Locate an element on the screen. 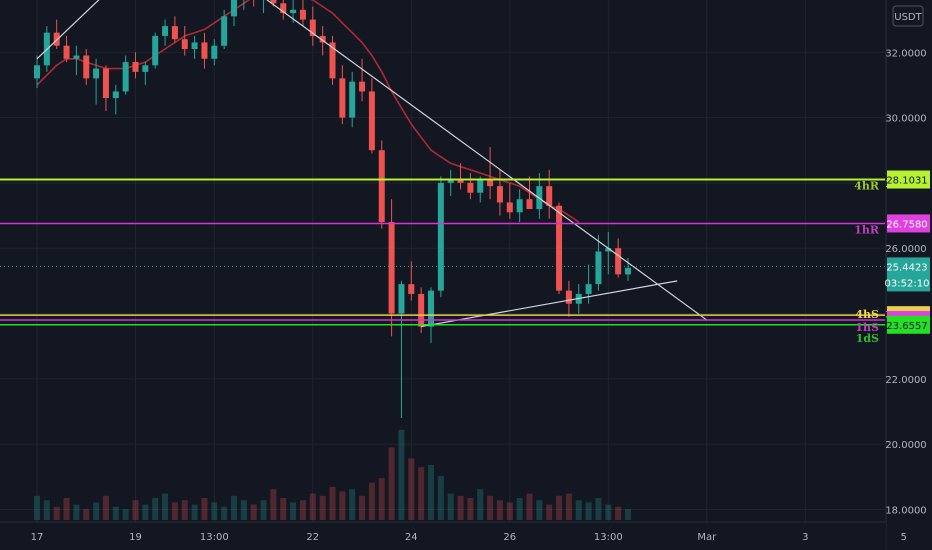  last-price-tag: 25.4423 is located at coordinates (906, 267).